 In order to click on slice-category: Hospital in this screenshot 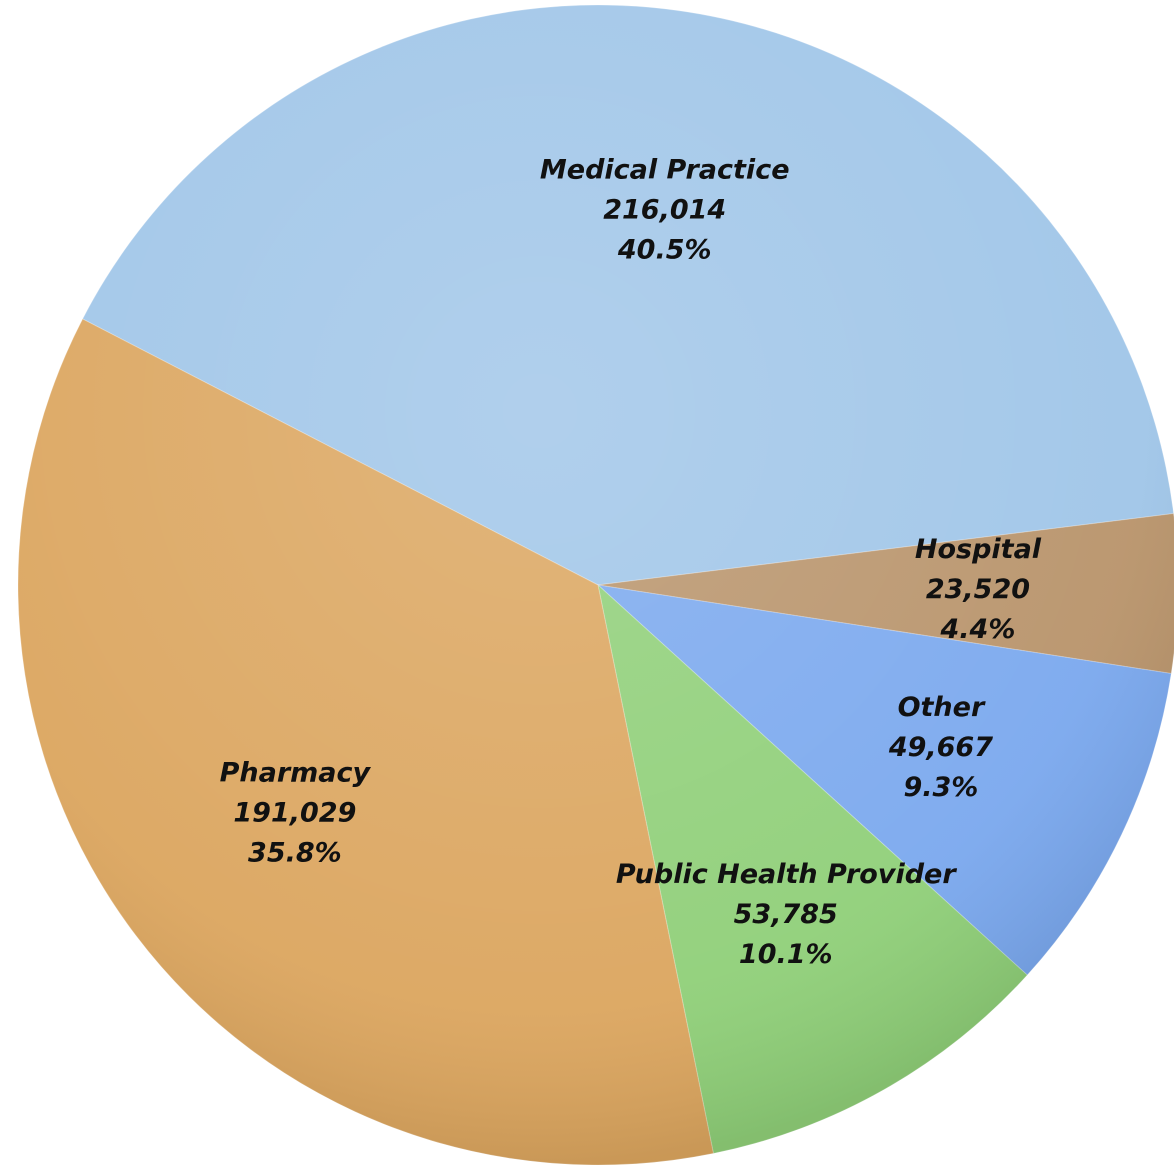, I will do `click(978, 549)`.